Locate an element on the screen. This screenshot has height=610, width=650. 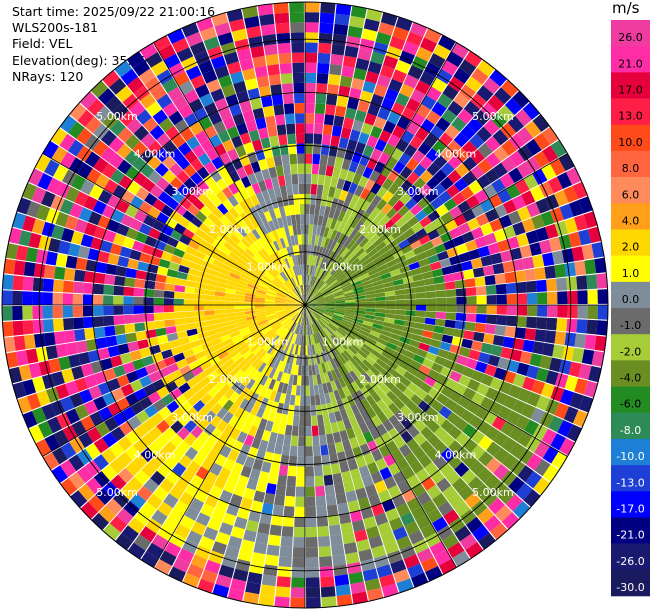
range-ring-label: 3.00km is located at coordinates (418, 191).